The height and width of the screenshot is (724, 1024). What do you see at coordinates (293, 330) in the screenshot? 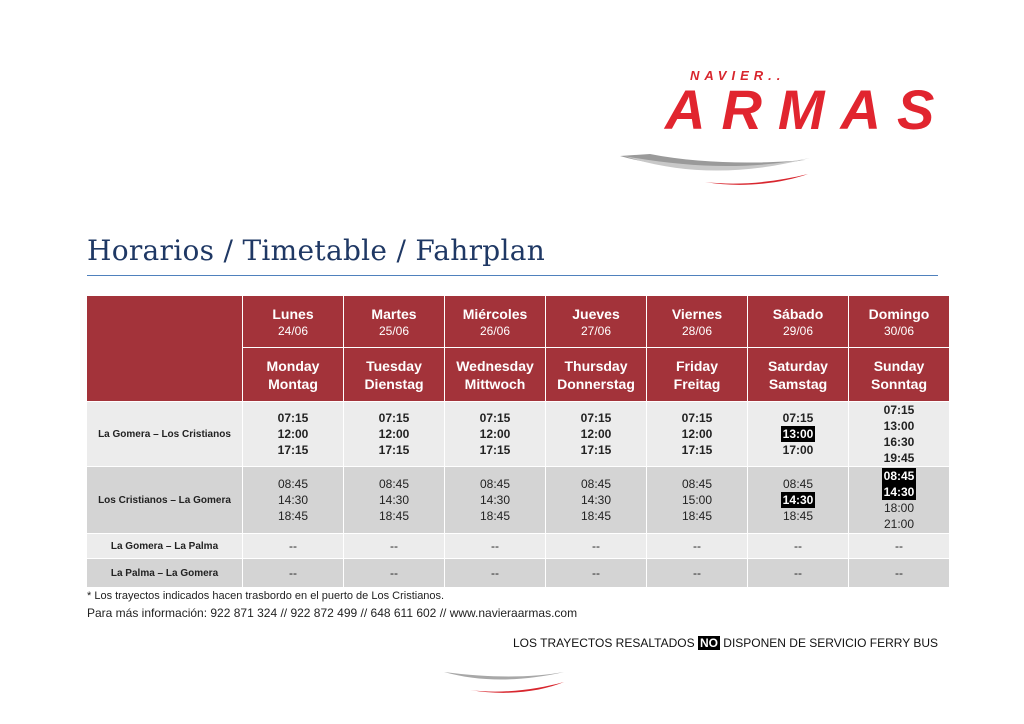
I see `day-date: 24/06` at bounding box center [293, 330].